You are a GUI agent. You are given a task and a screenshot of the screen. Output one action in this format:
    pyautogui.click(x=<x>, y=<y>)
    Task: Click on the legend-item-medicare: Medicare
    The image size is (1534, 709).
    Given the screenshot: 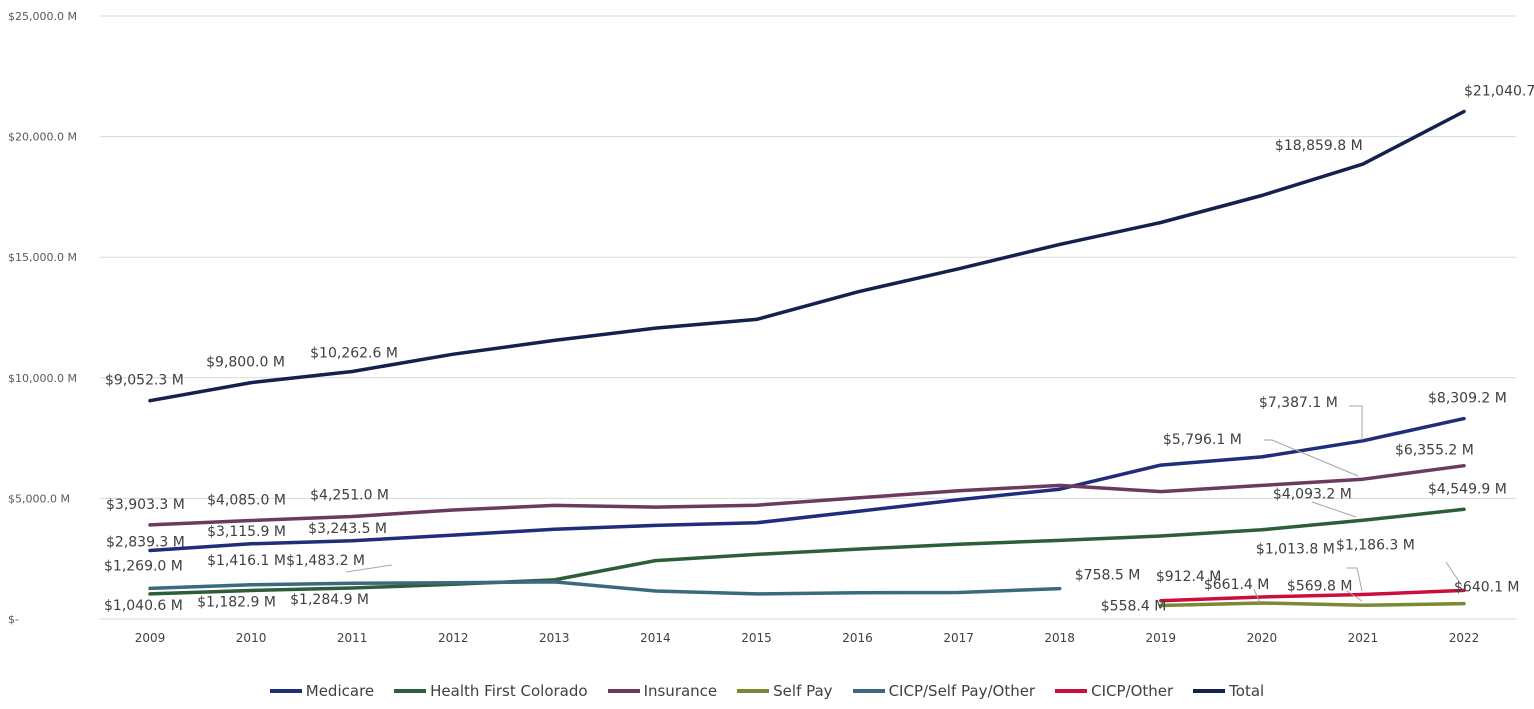 What is the action you would take?
    pyautogui.click(x=322, y=691)
    